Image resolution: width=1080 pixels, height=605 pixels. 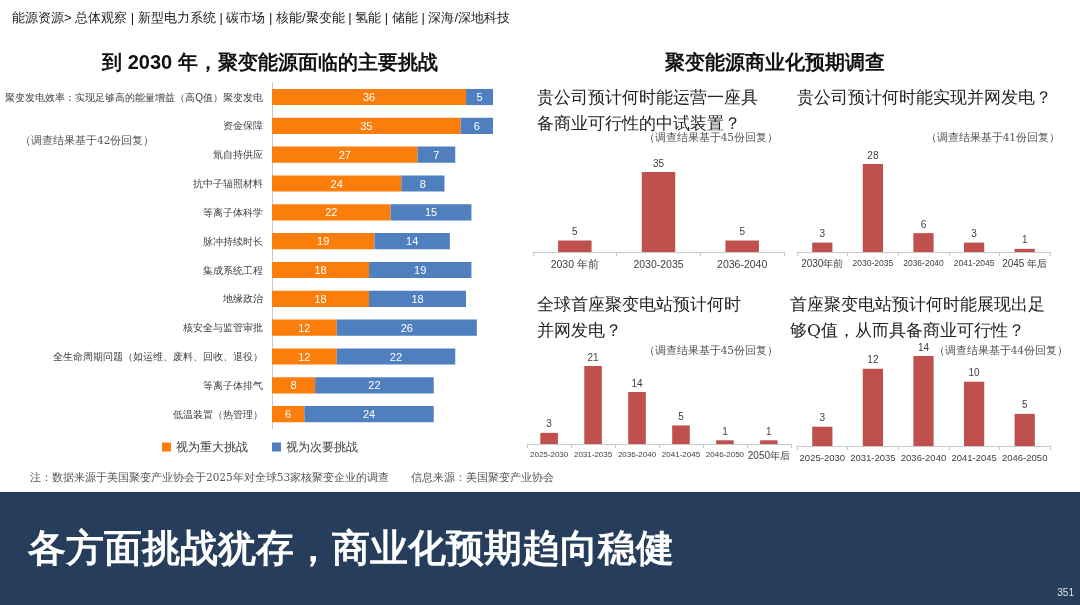 I want to click on chart-title: 贵公司预计何时能实现并网发电？, so click(x=925, y=97).